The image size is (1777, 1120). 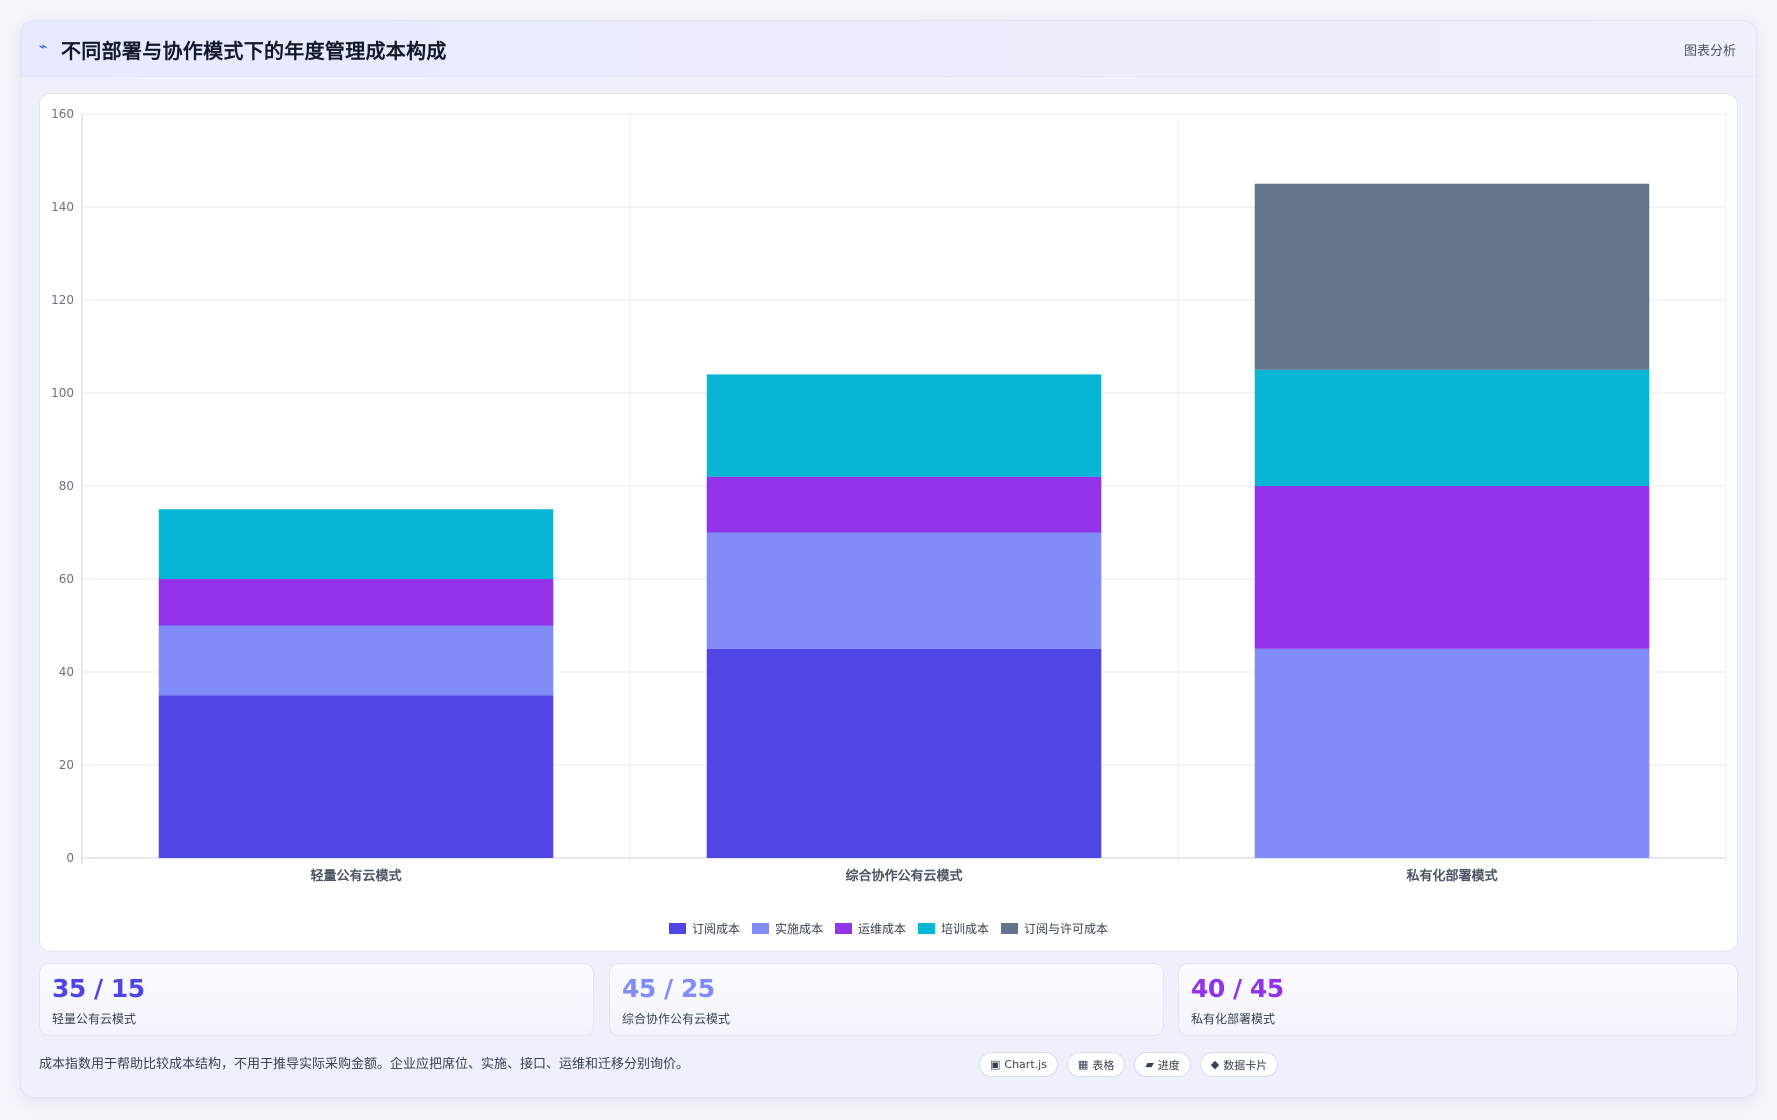 I want to click on stat-value: 45 / 25, so click(x=668, y=988).